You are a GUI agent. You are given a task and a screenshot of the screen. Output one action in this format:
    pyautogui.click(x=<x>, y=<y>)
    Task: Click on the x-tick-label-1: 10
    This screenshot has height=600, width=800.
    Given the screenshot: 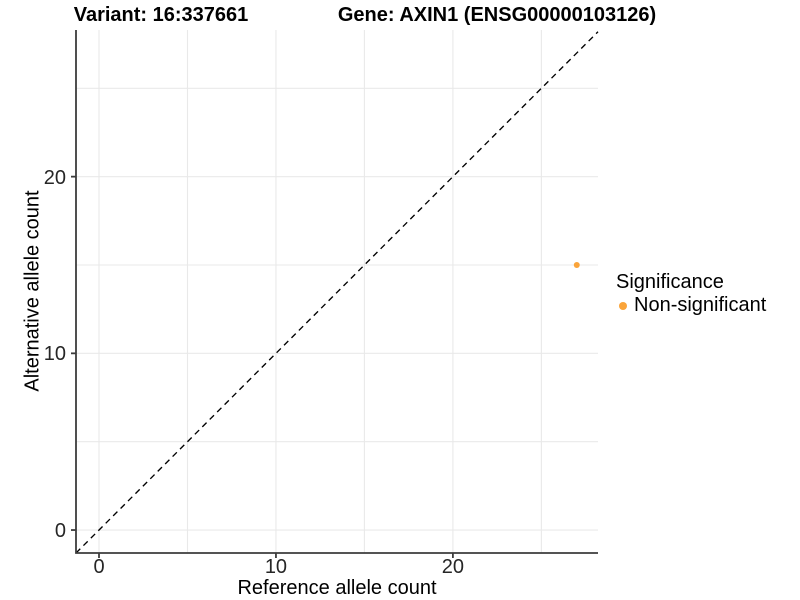 What is the action you would take?
    pyautogui.click(x=276, y=567)
    